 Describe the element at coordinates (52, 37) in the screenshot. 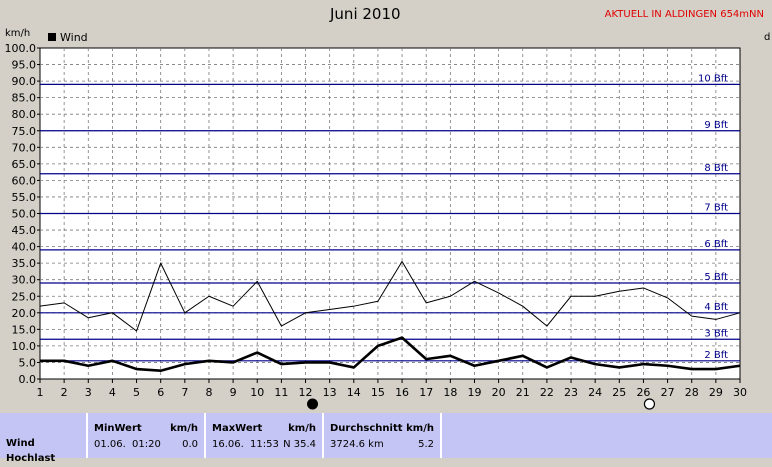

I see `legend-swatch` at that location.